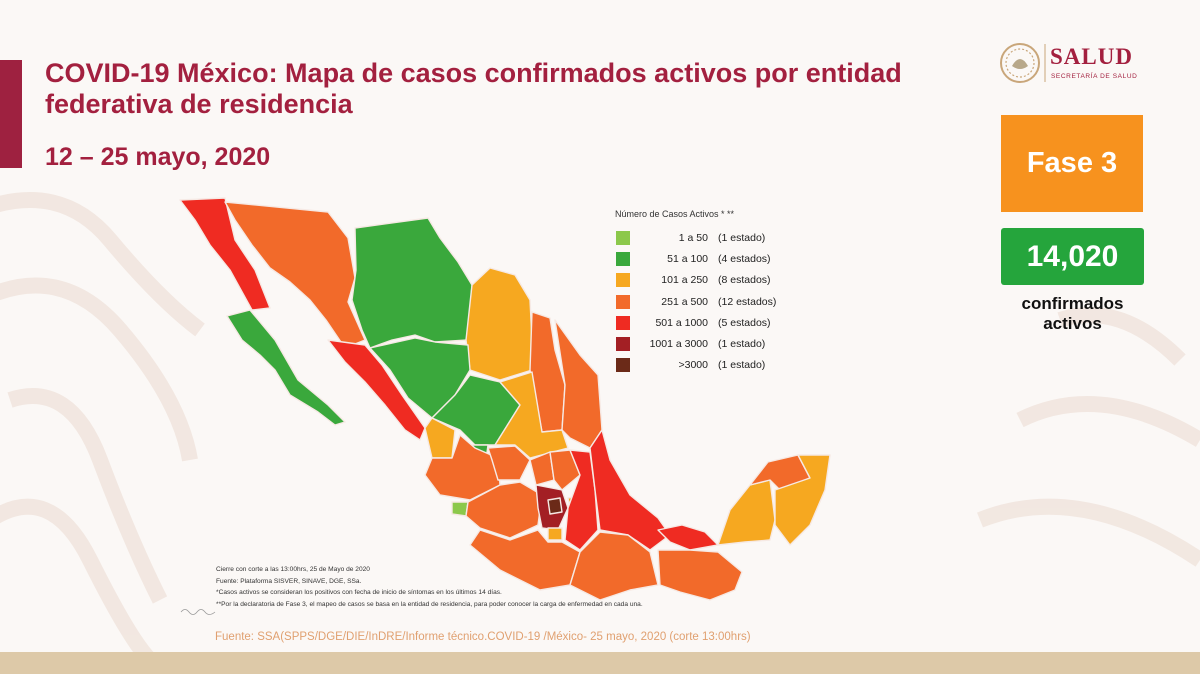 This screenshot has width=1200, height=674. Describe the element at coordinates (744, 258) in the screenshot. I see `legend-count: (4 estados)` at that location.